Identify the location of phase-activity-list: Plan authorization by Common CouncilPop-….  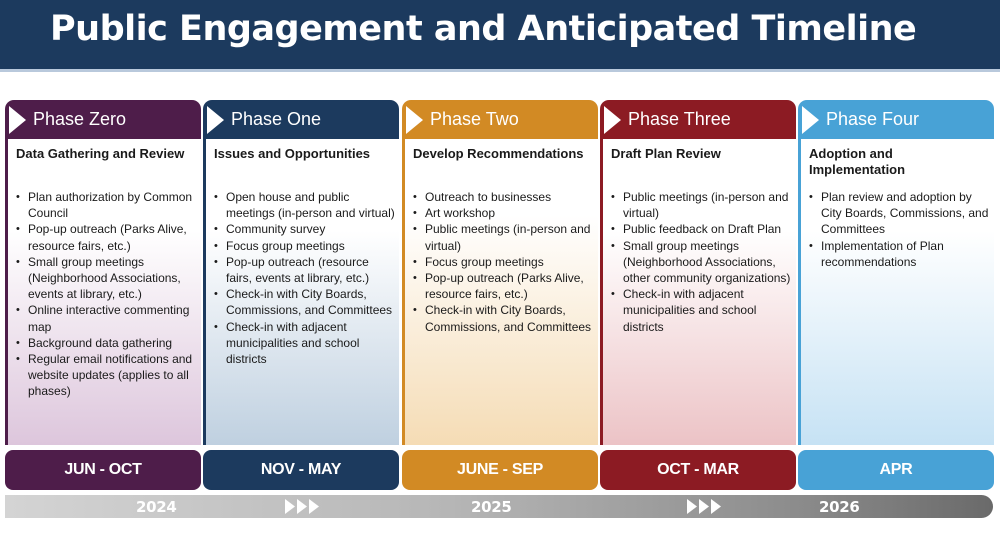
(108, 294).